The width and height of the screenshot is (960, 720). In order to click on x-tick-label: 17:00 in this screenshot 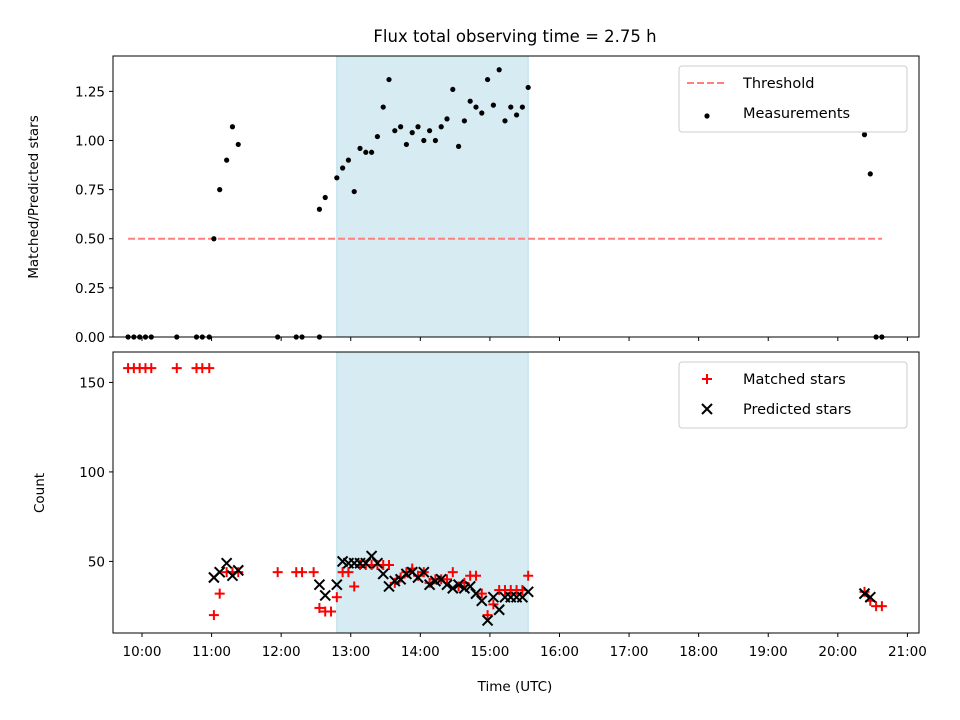, I will do `click(629, 652)`.